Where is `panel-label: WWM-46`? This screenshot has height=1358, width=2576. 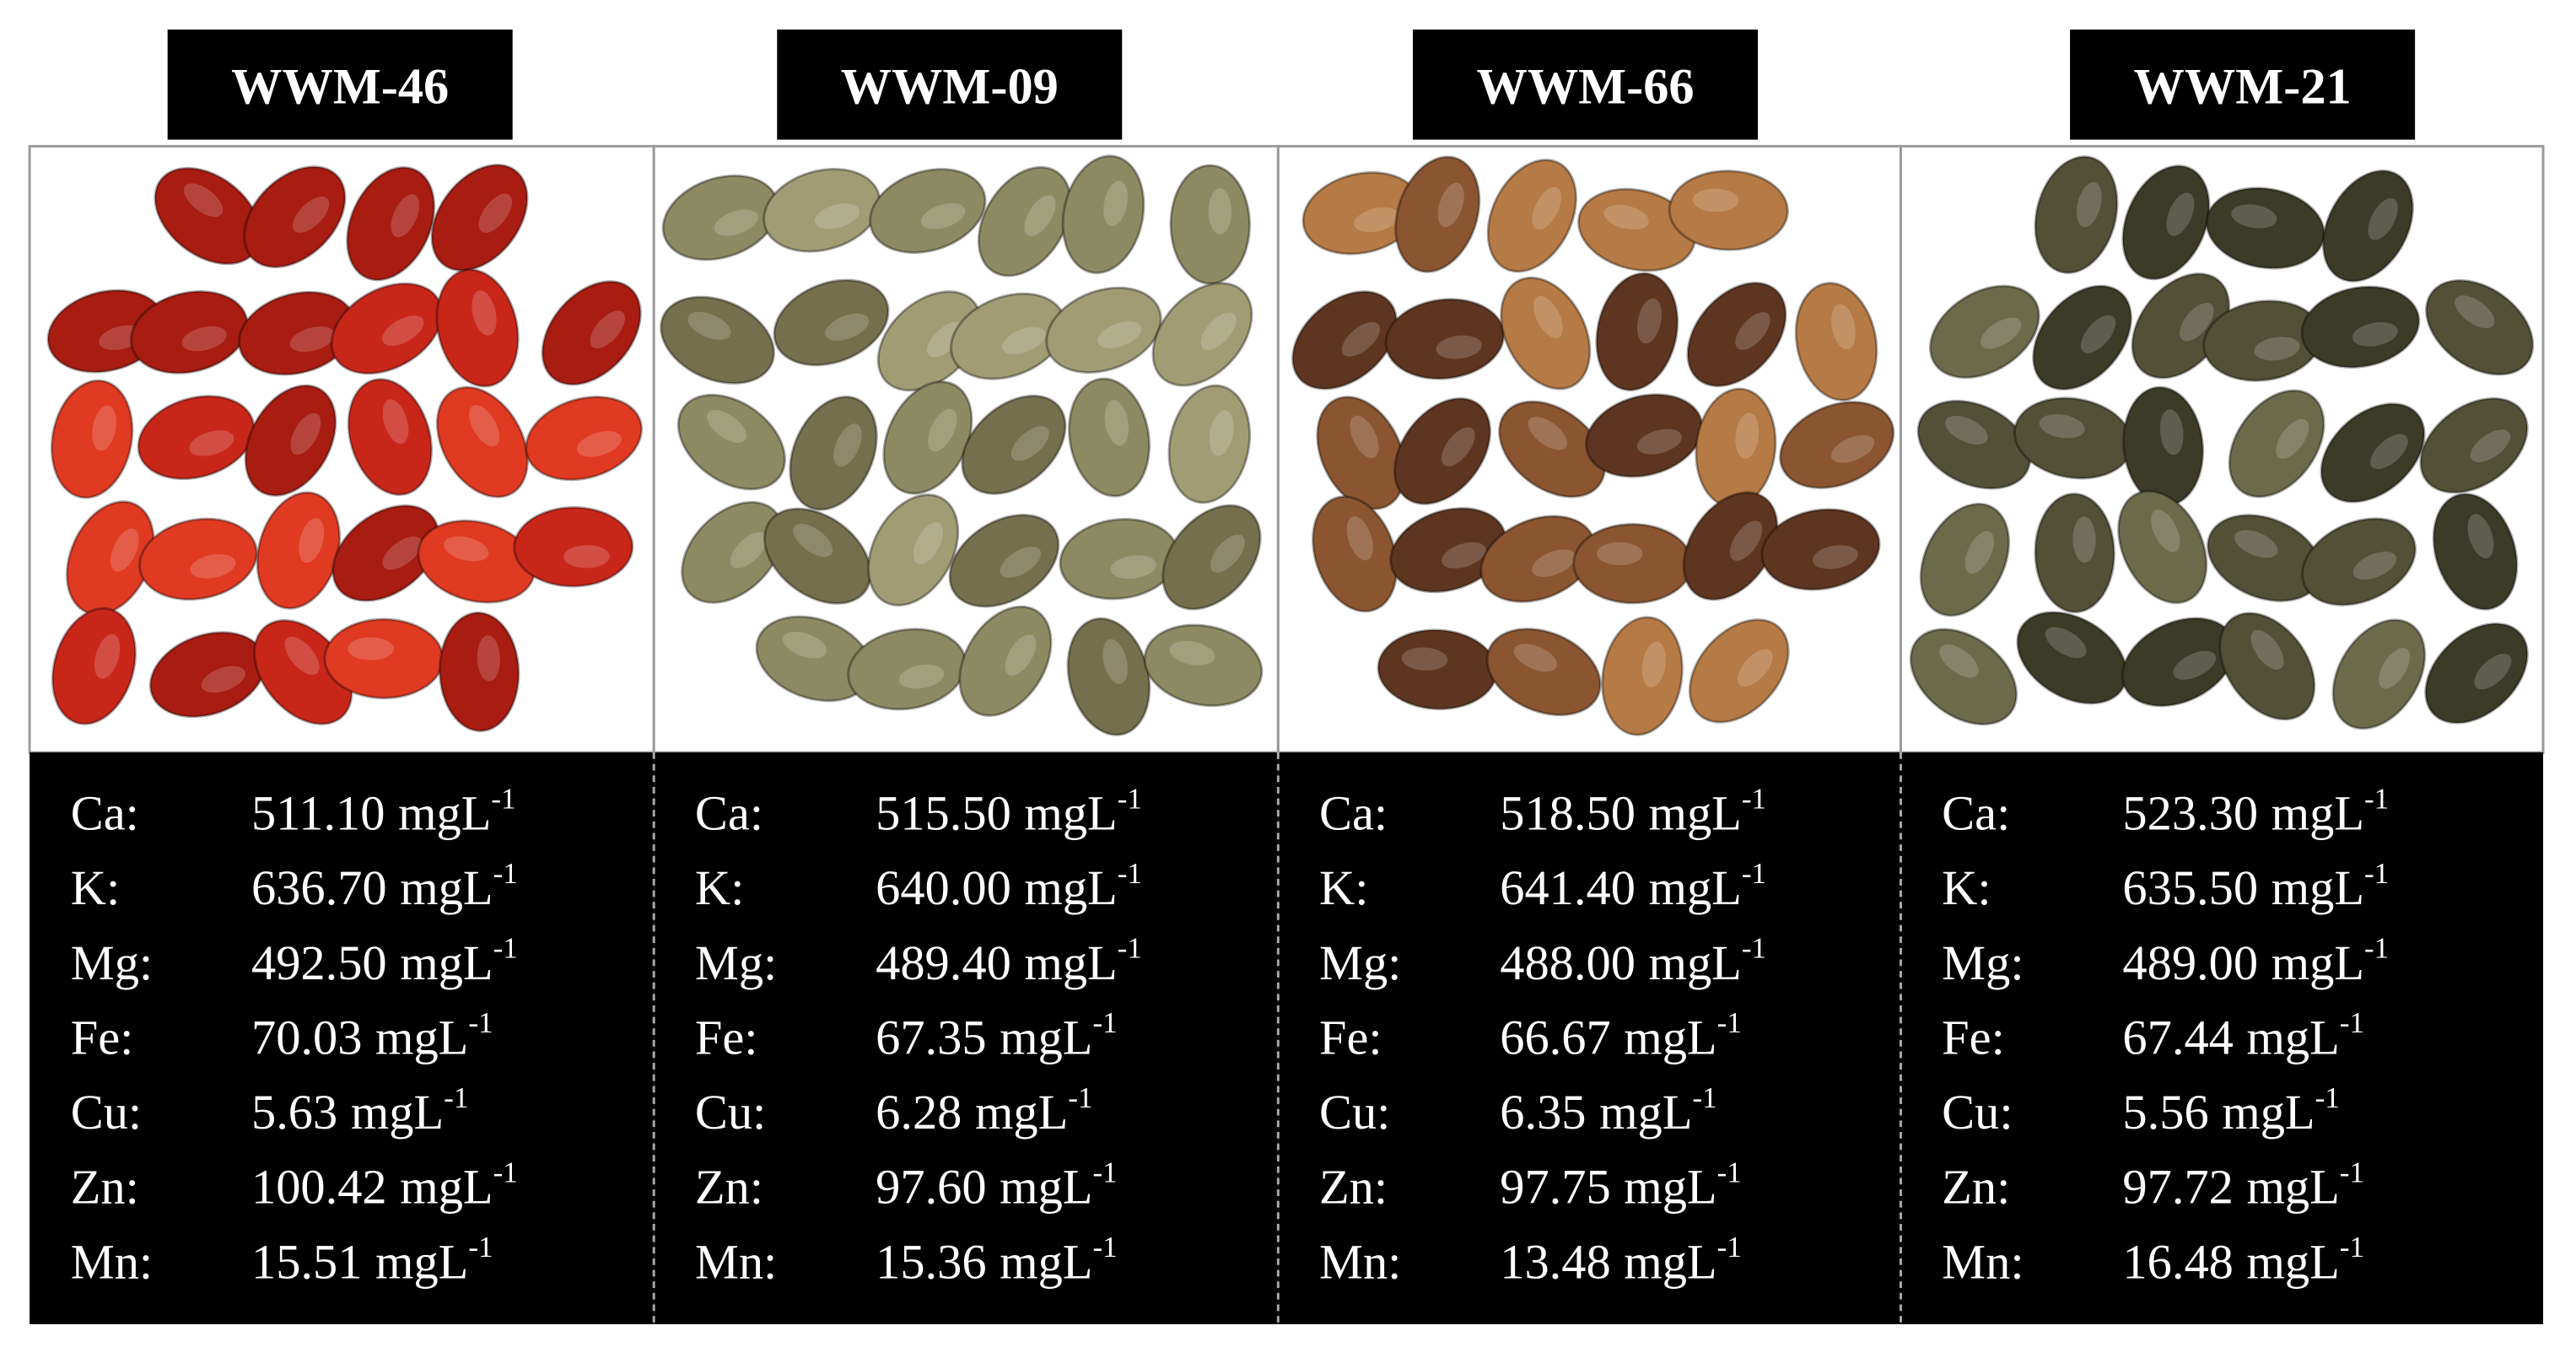 panel-label: WWM-46 is located at coordinates (340, 87).